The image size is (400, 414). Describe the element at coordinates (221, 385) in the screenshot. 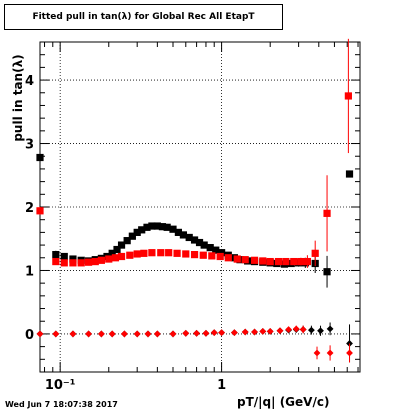

I see `x-tick-label: 1` at that location.